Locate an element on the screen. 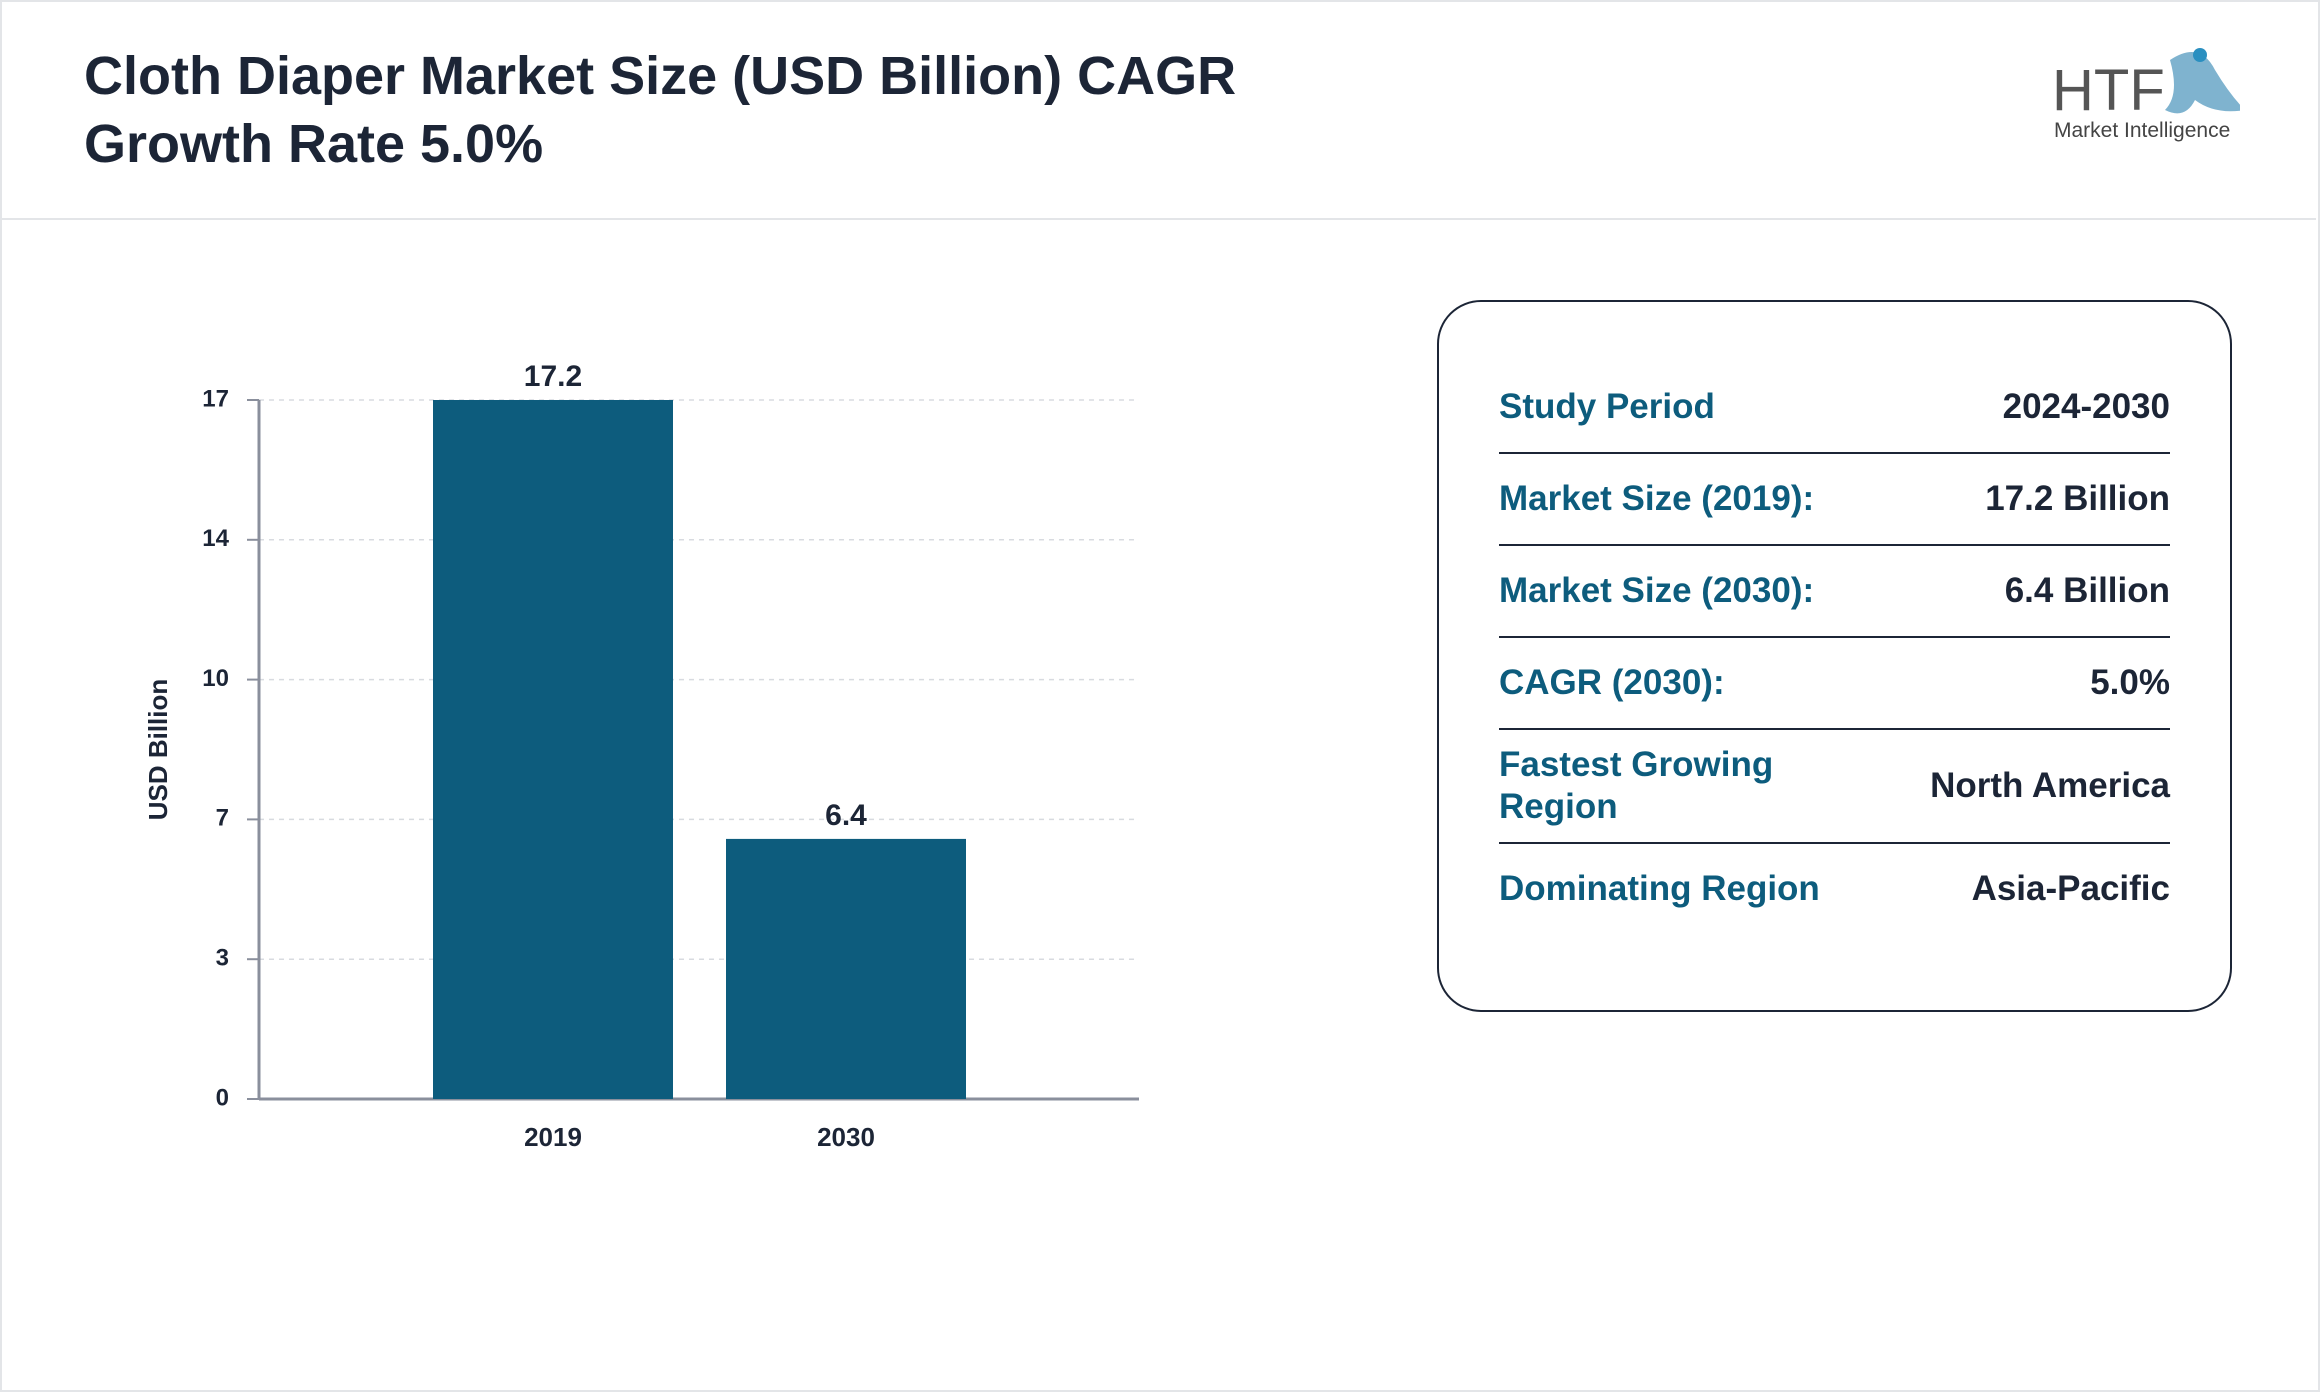 This screenshot has height=1392, width=2320. summary-row: Study Period 2024-2030 is located at coordinates (1834, 408).